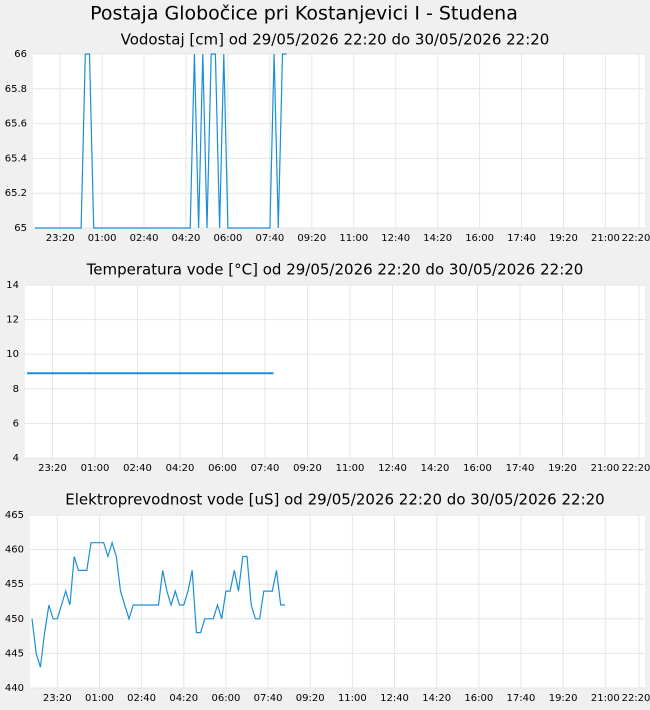 The width and height of the screenshot is (650, 710). Describe the element at coordinates (14, 619) in the screenshot. I see `y-tick-label: 450` at that location.